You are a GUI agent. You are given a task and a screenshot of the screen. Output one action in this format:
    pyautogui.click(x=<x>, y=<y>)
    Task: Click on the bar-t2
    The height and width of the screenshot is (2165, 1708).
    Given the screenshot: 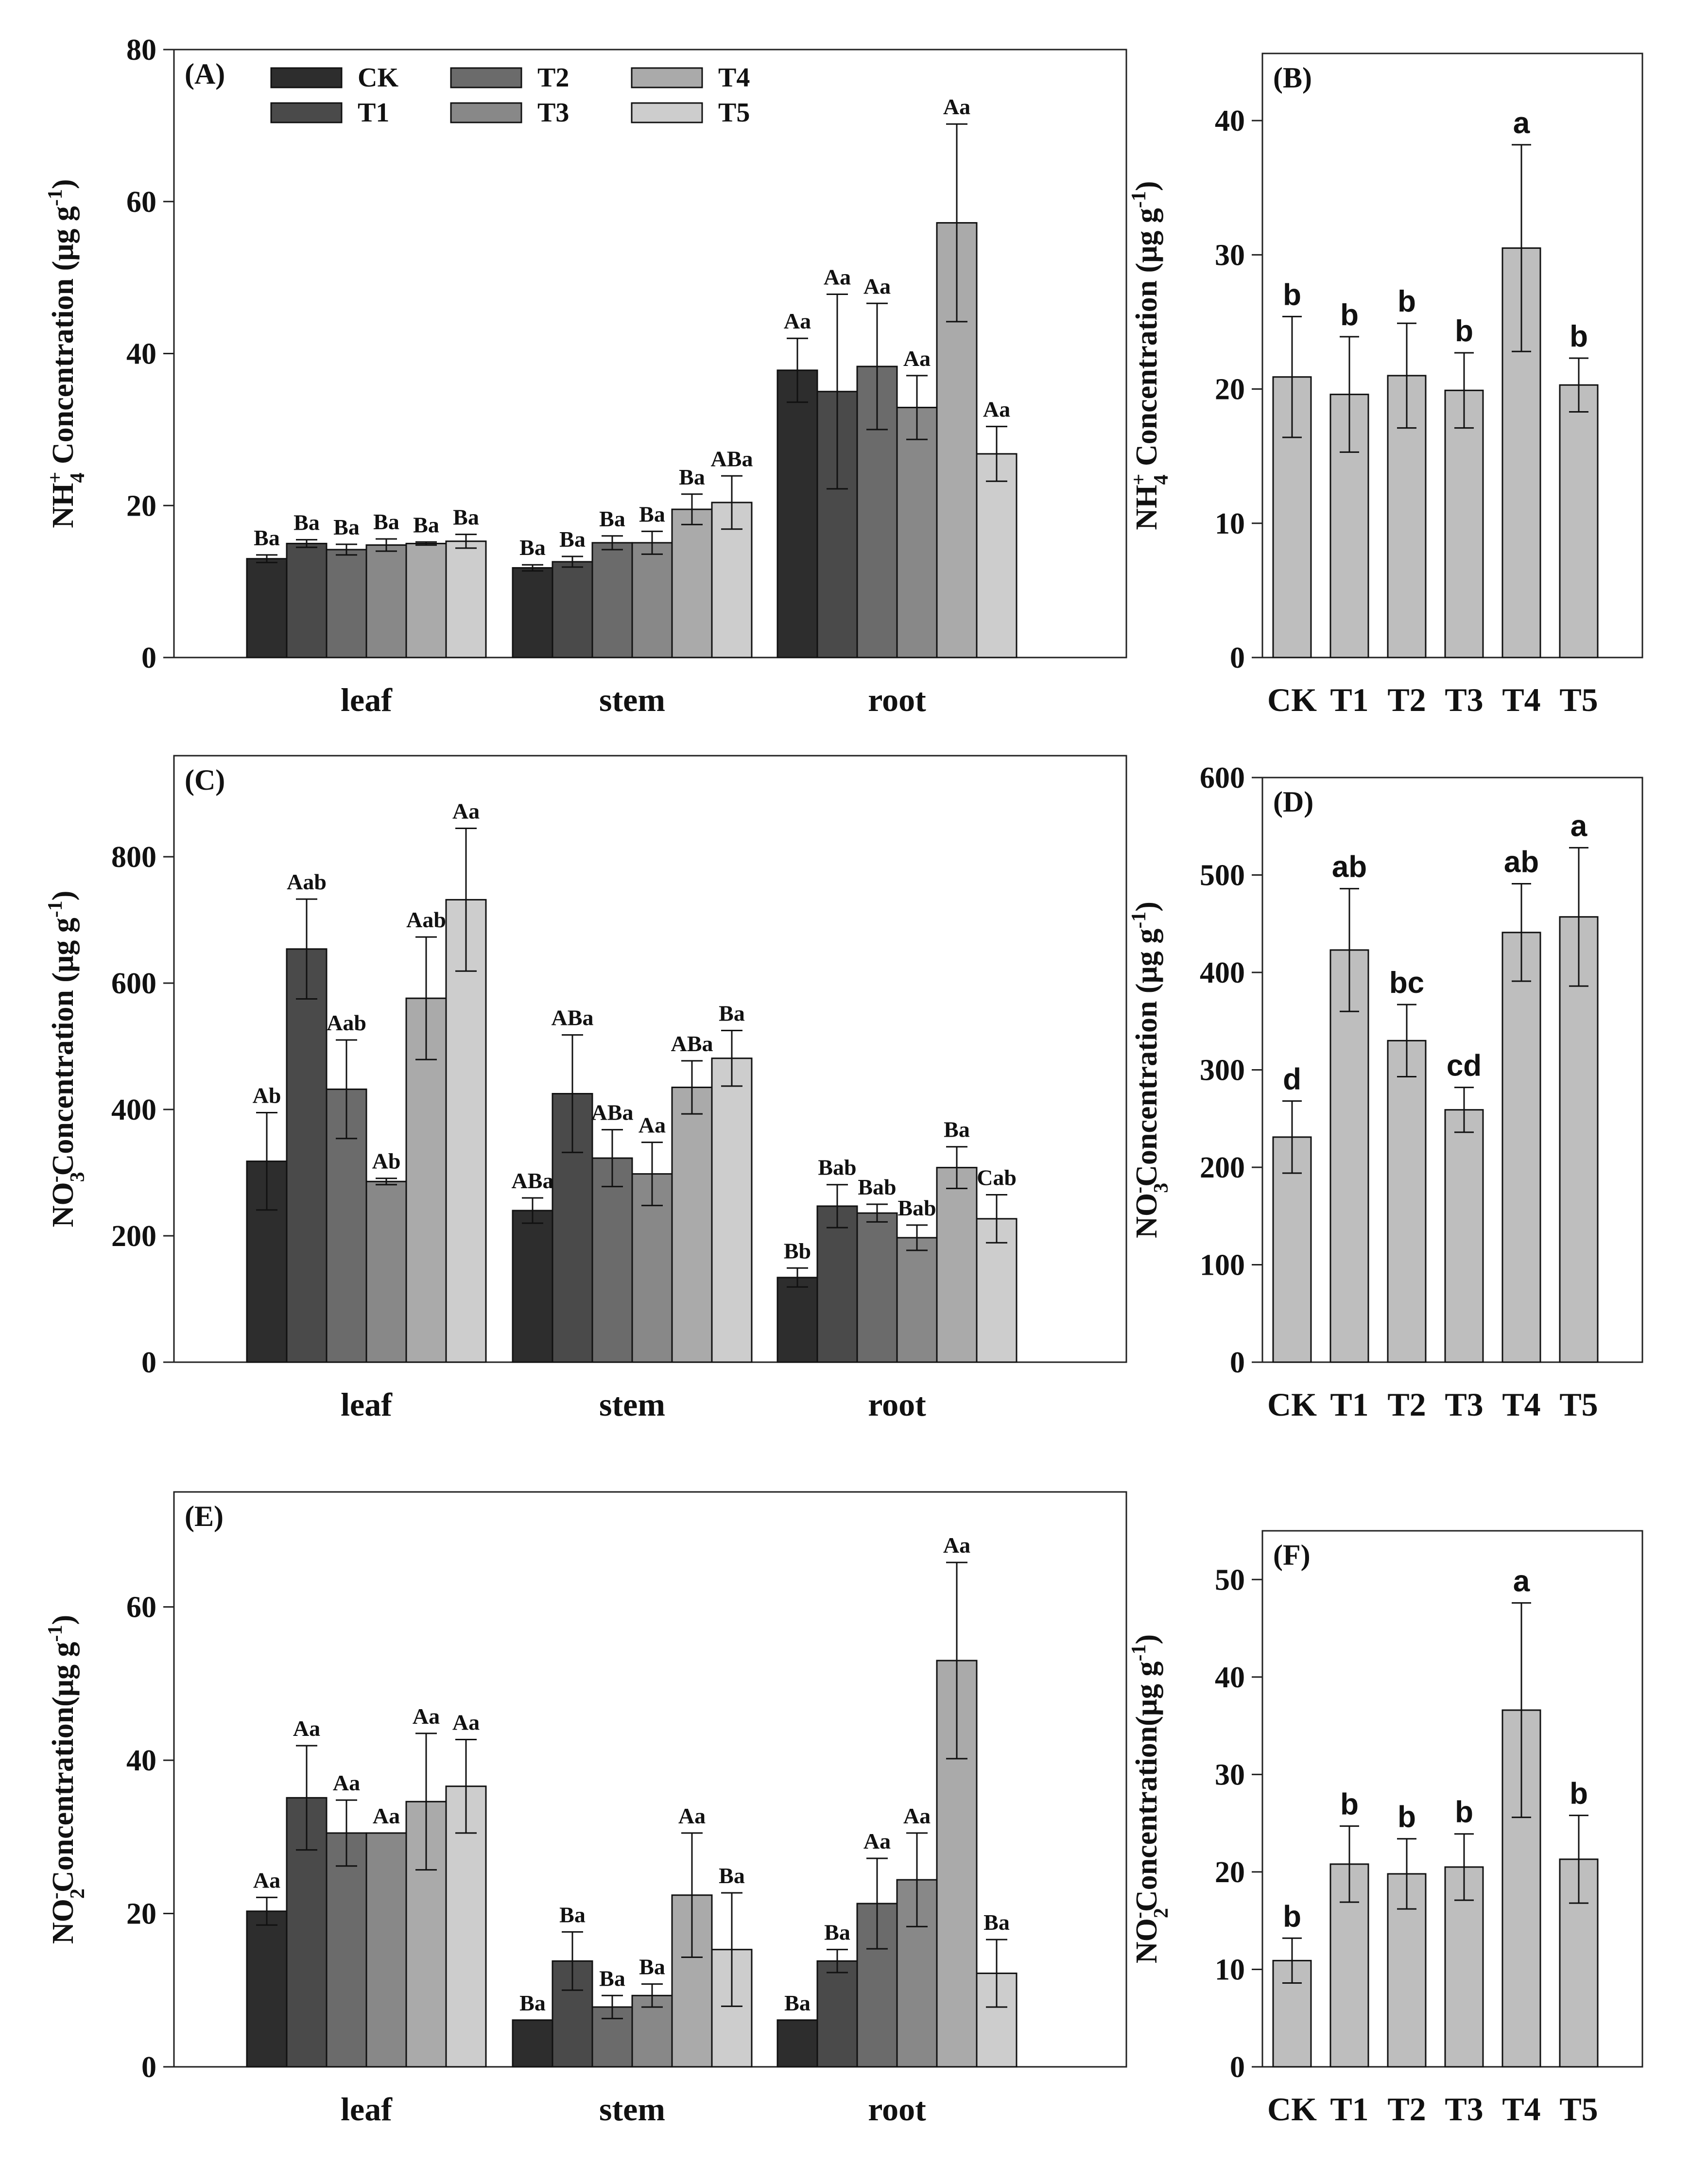 What is the action you would take?
    pyautogui.click(x=1407, y=516)
    